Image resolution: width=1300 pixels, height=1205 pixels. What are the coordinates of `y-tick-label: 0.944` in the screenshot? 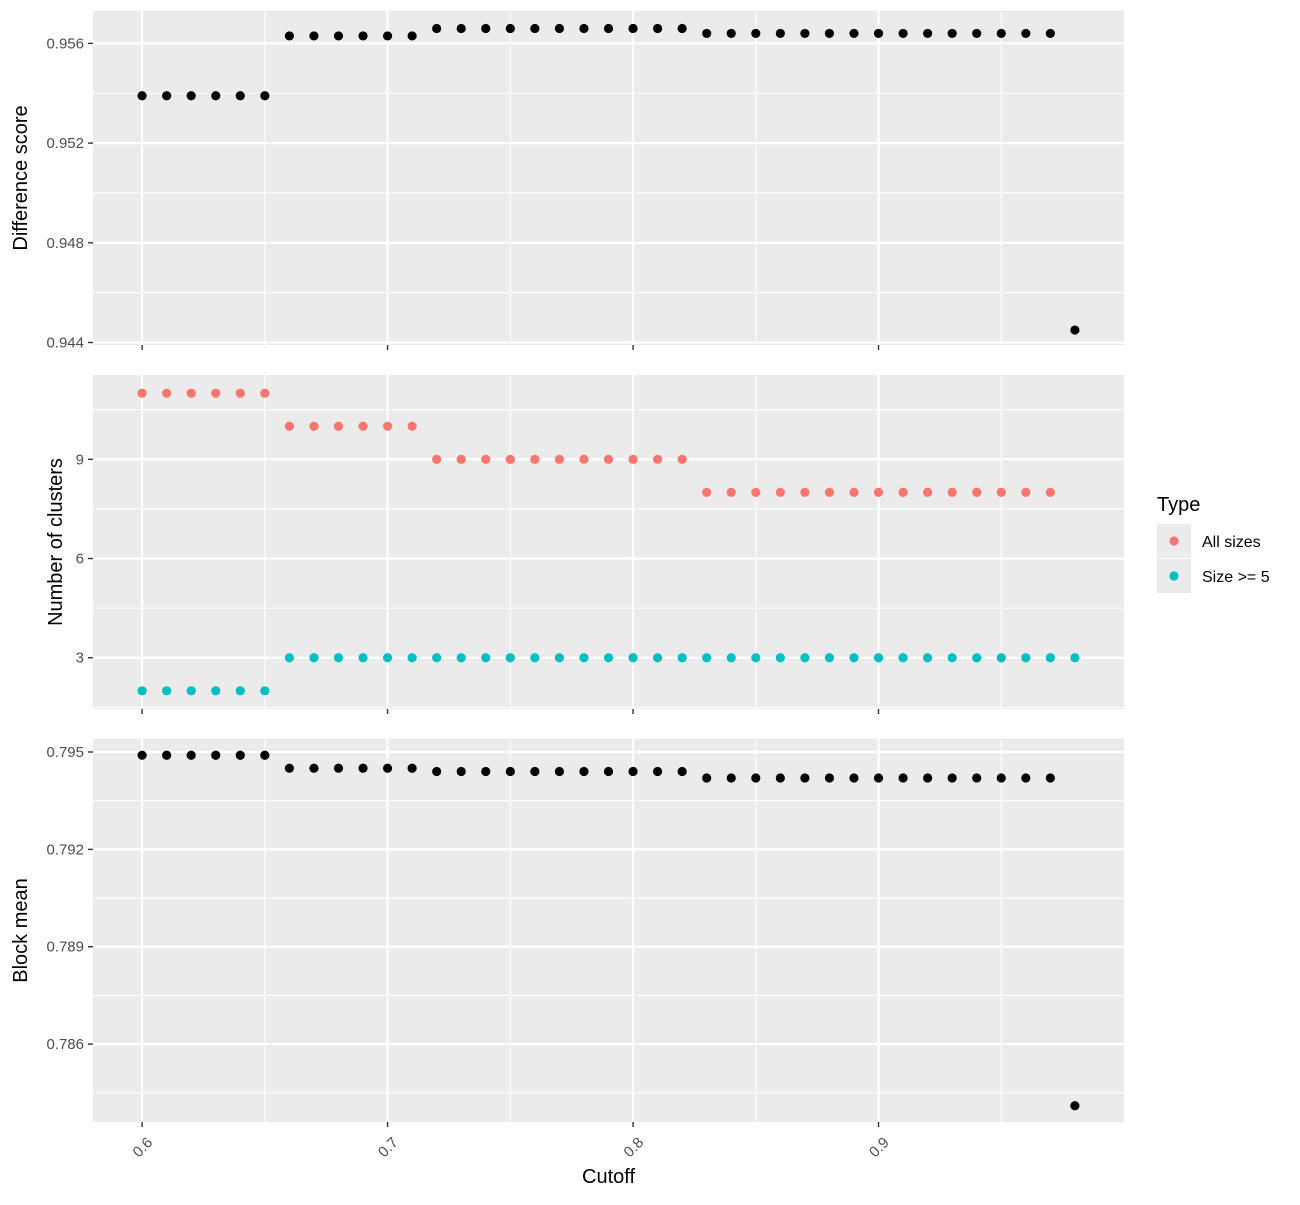 It's located at (65, 343).